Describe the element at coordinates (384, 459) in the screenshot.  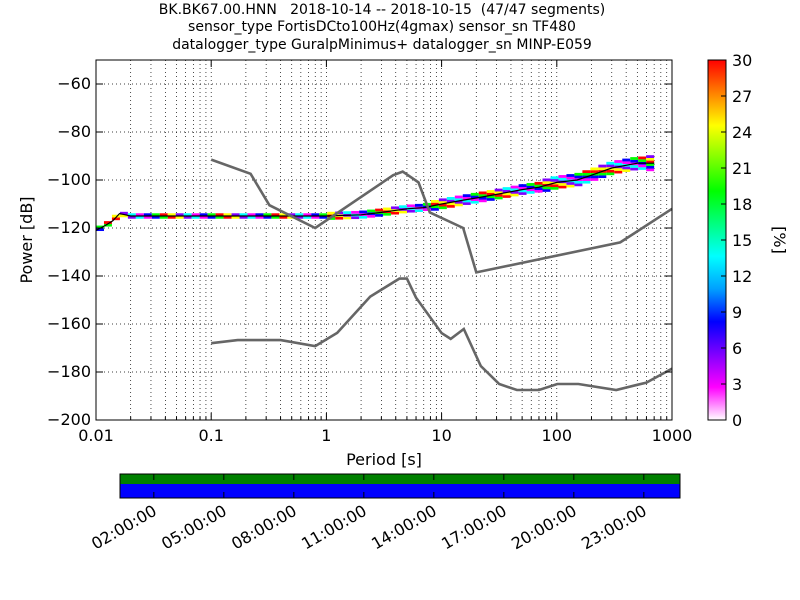
I see `x-axis-label: Period [s]` at that location.